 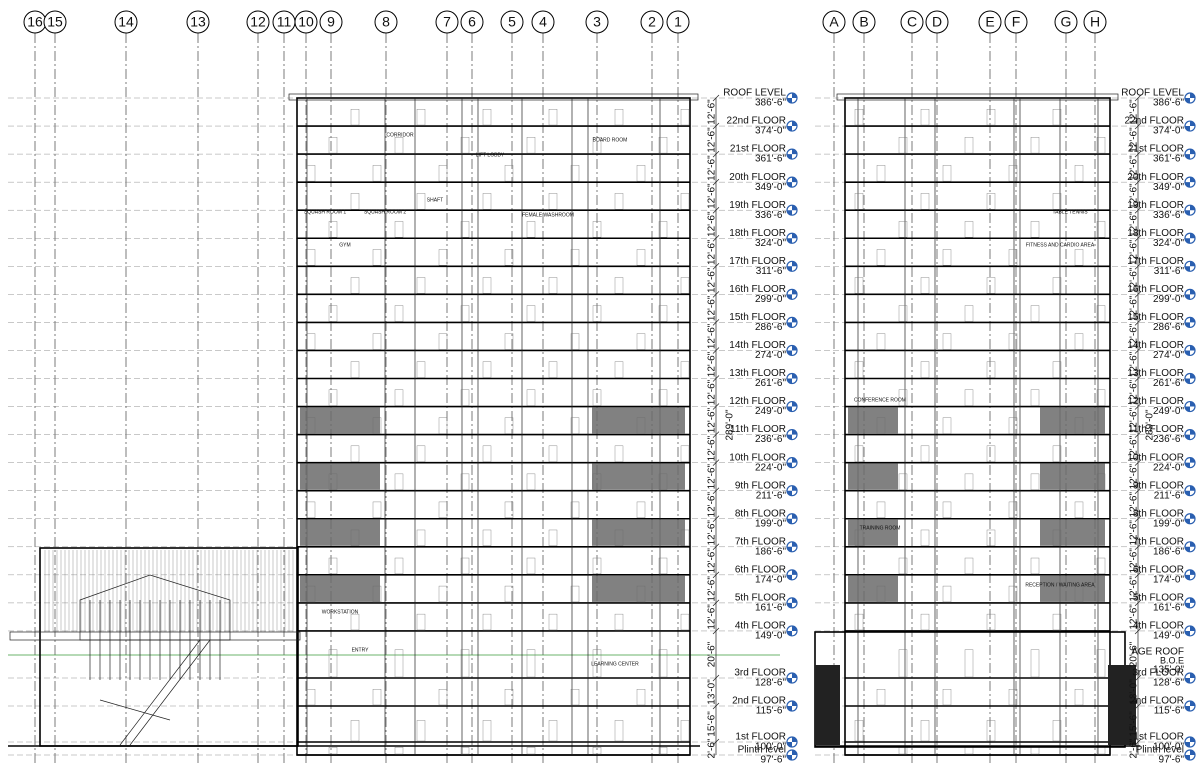 What do you see at coordinates (760, 598) in the screenshot?
I see `level-name: 5th FLOOR` at bounding box center [760, 598].